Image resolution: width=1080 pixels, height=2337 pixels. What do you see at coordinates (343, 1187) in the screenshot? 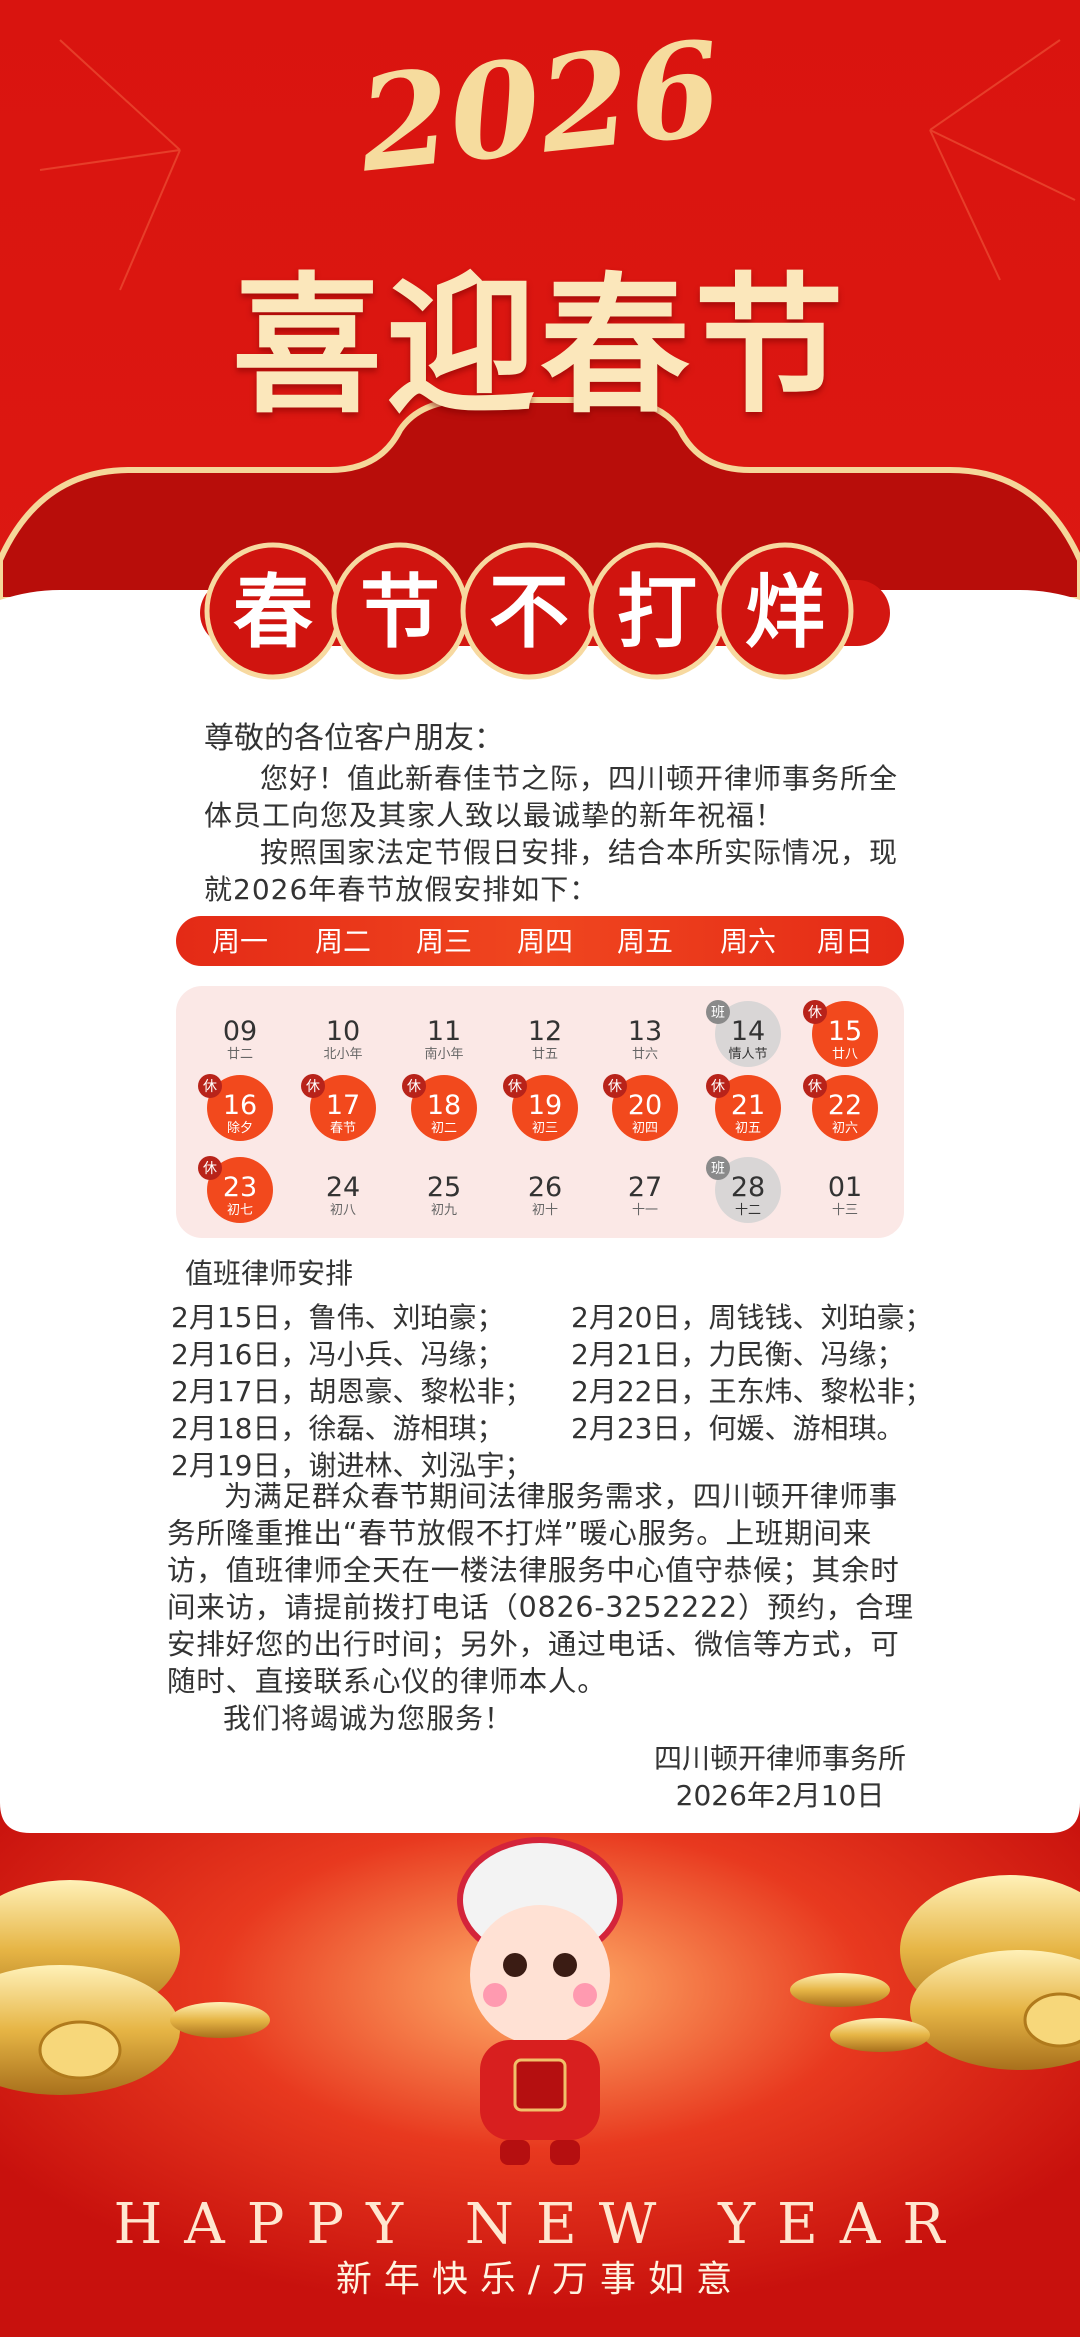
I see `day-number: 24` at bounding box center [343, 1187].